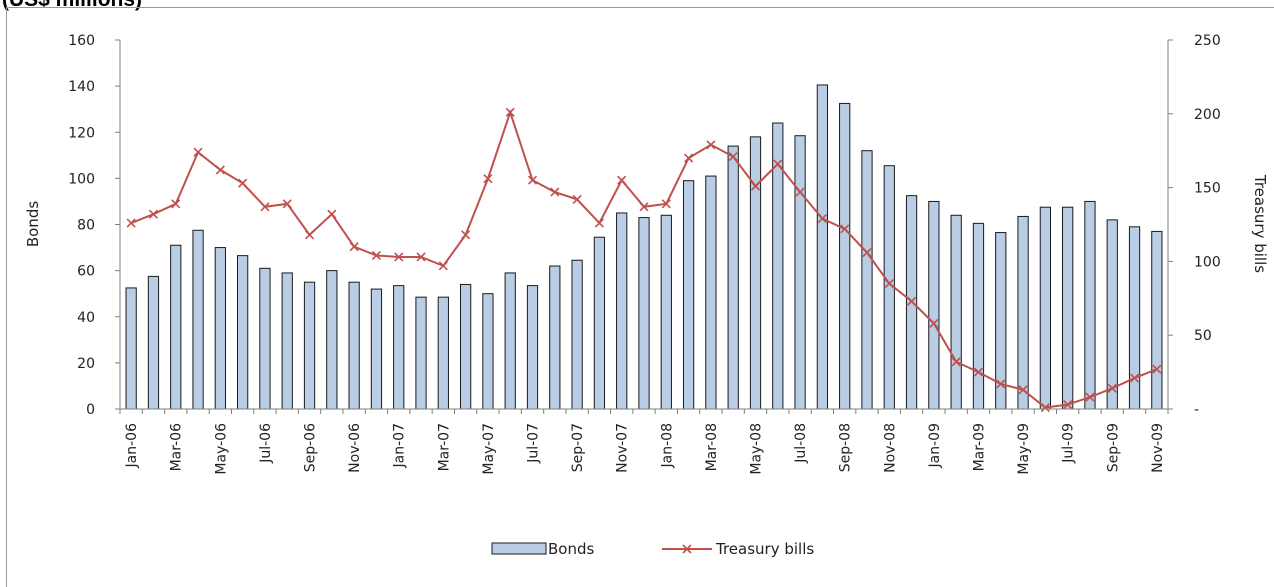 This screenshot has height=587, width=1274. Describe the element at coordinates (1113, 447) in the screenshot. I see `x-tick-label: Sep-09` at that location.